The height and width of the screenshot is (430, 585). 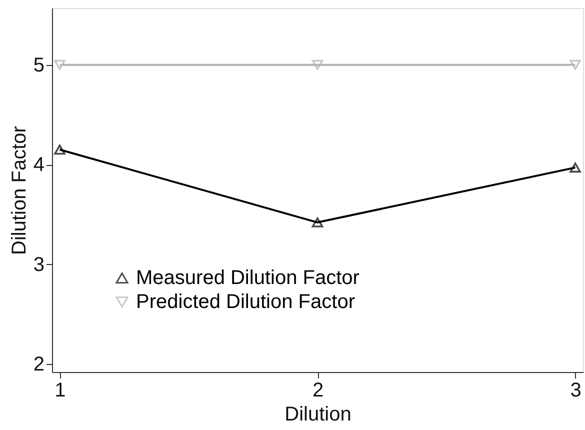 I want to click on x-tick-label: 2, so click(x=318, y=391).